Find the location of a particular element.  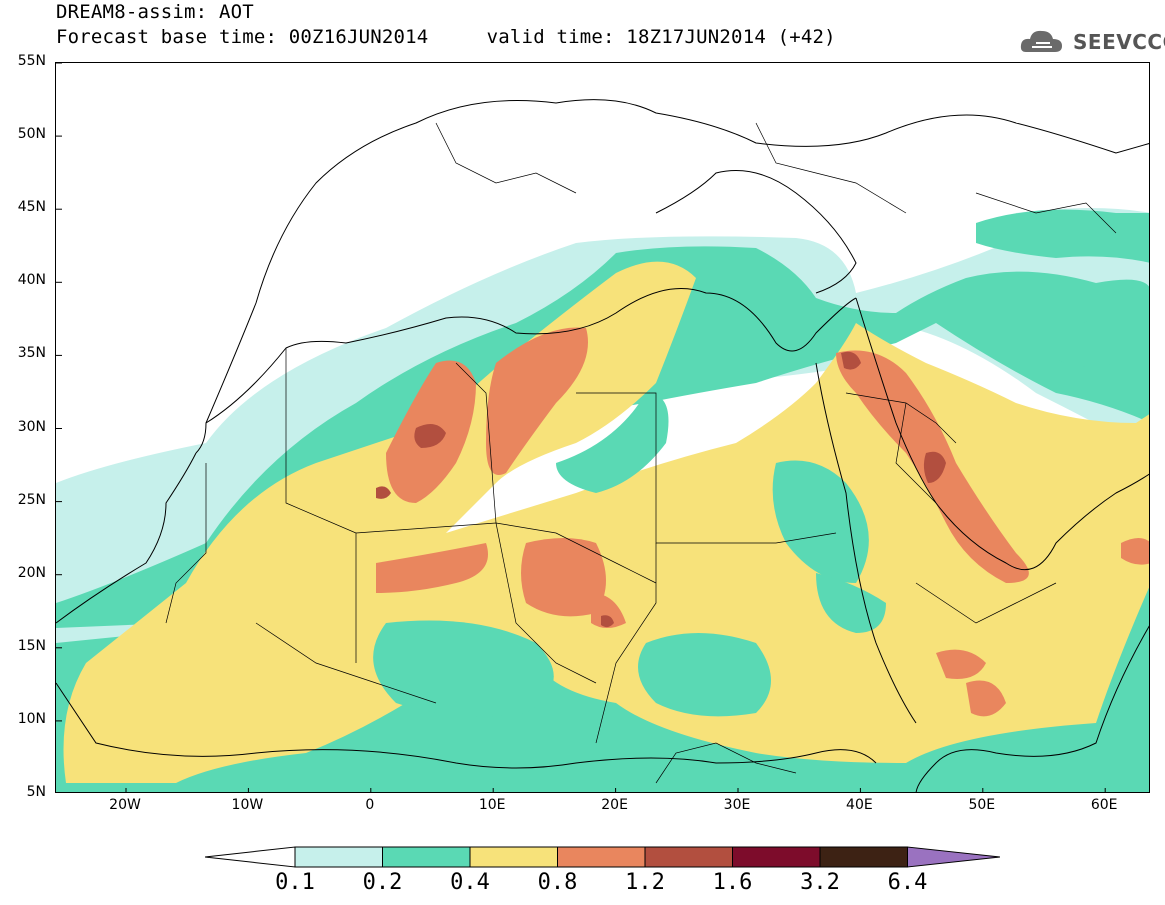

colorbar-label: 1.2 is located at coordinates (645, 882).